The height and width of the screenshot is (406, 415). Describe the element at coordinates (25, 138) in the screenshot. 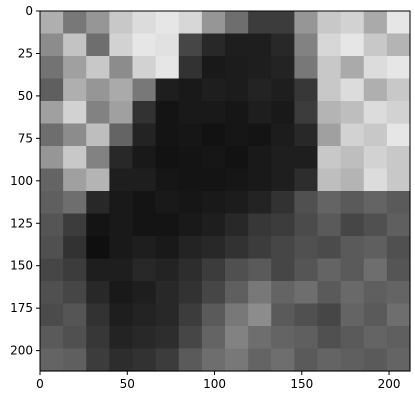

I see `y-tick-label-75: 75` at that location.